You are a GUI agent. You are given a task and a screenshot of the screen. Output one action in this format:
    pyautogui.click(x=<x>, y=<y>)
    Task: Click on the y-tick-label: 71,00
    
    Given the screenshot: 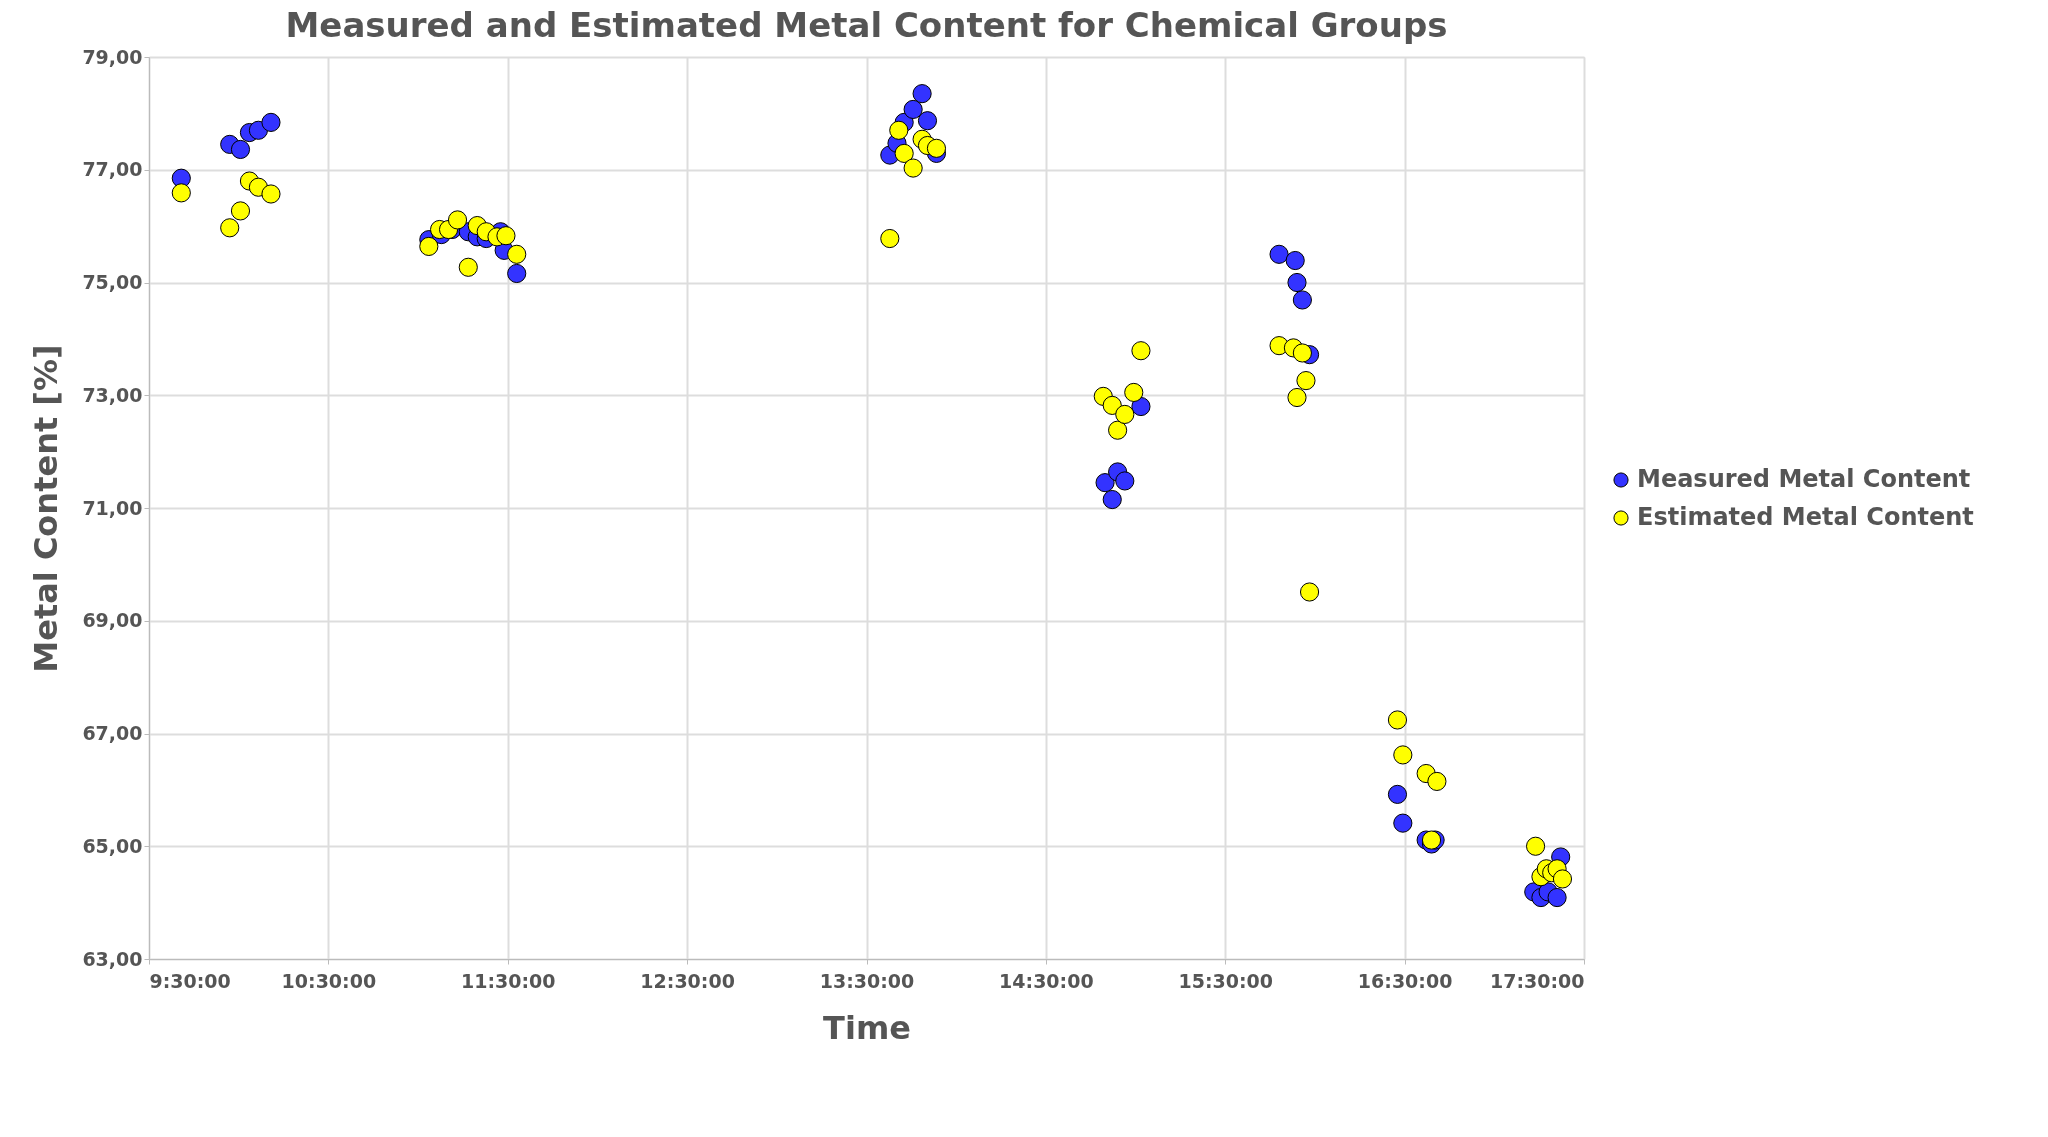 What is the action you would take?
    pyautogui.click(x=112, y=507)
    